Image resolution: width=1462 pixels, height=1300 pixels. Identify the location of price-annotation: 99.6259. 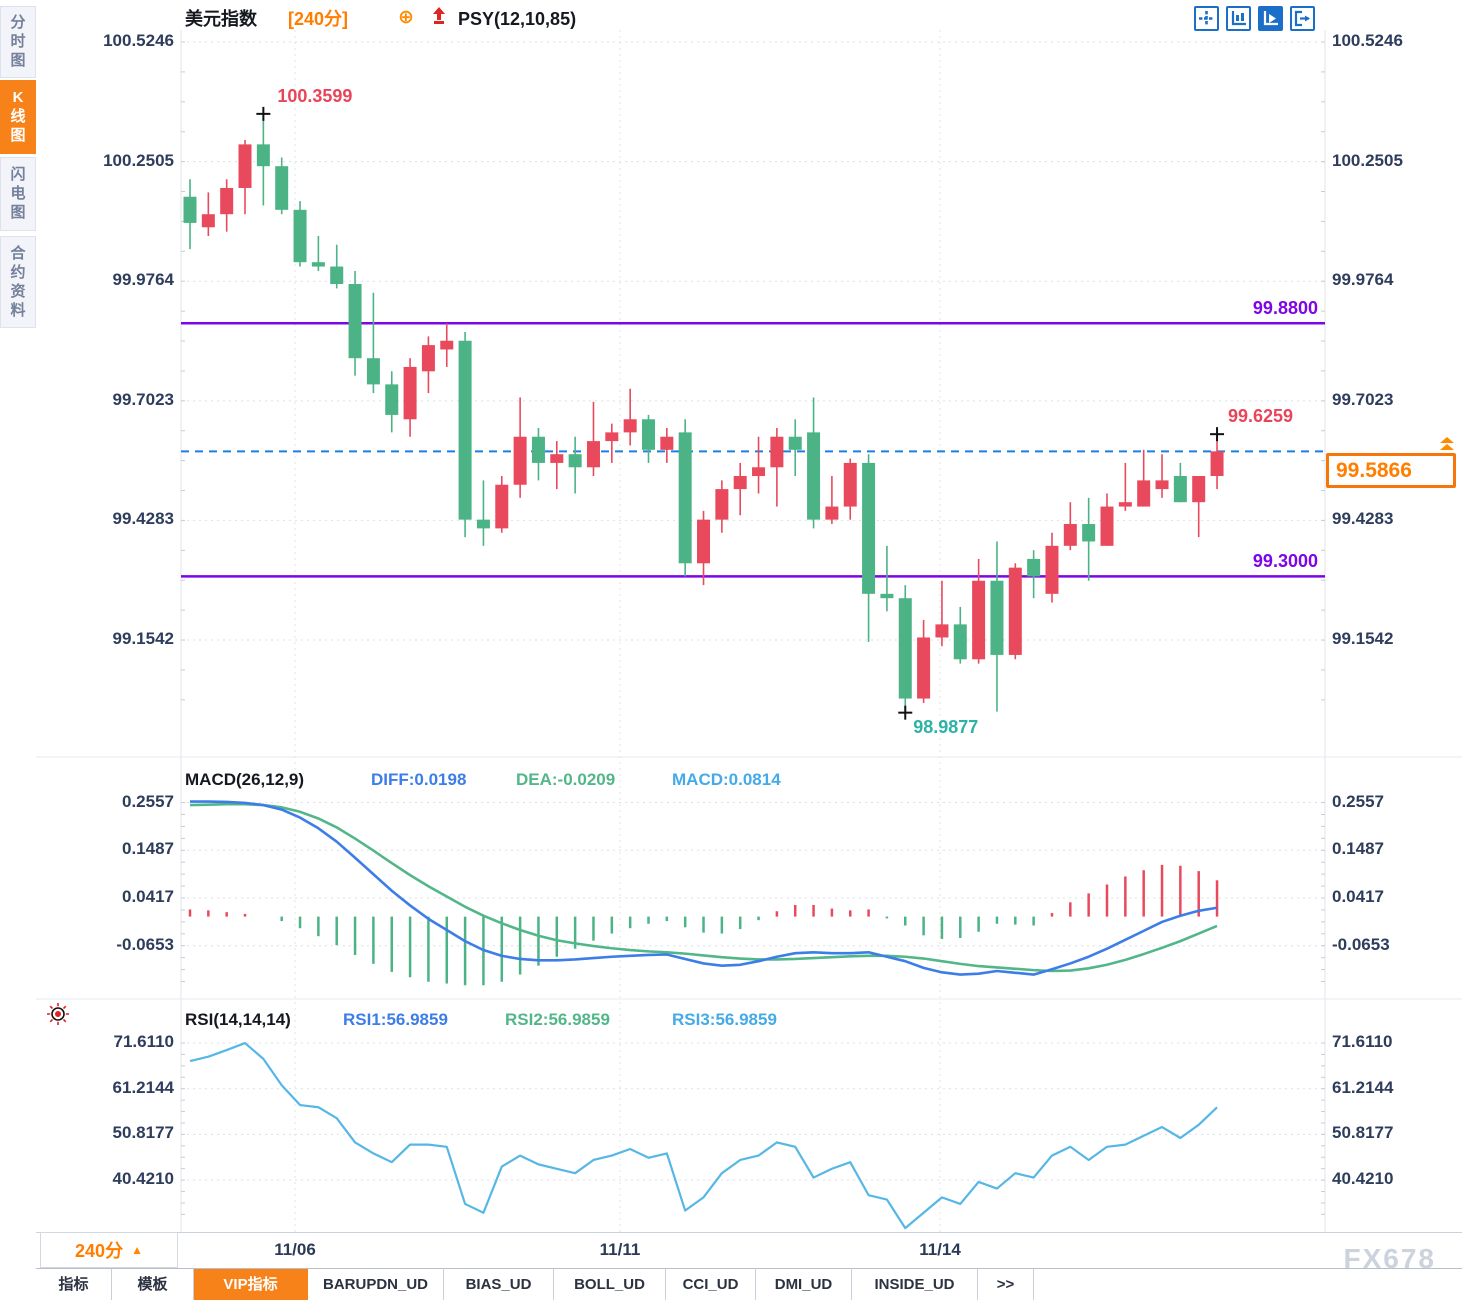
(1261, 416).